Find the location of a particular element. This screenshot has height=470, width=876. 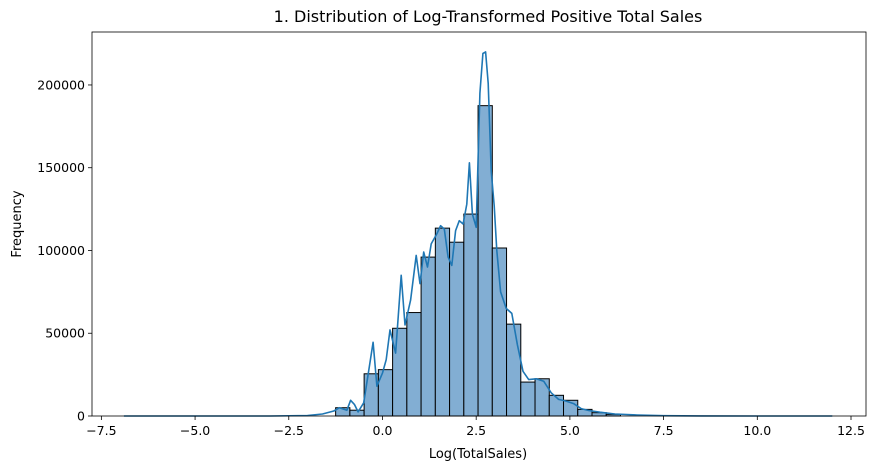

x-tick-label: 2.5 is located at coordinates (476, 430).